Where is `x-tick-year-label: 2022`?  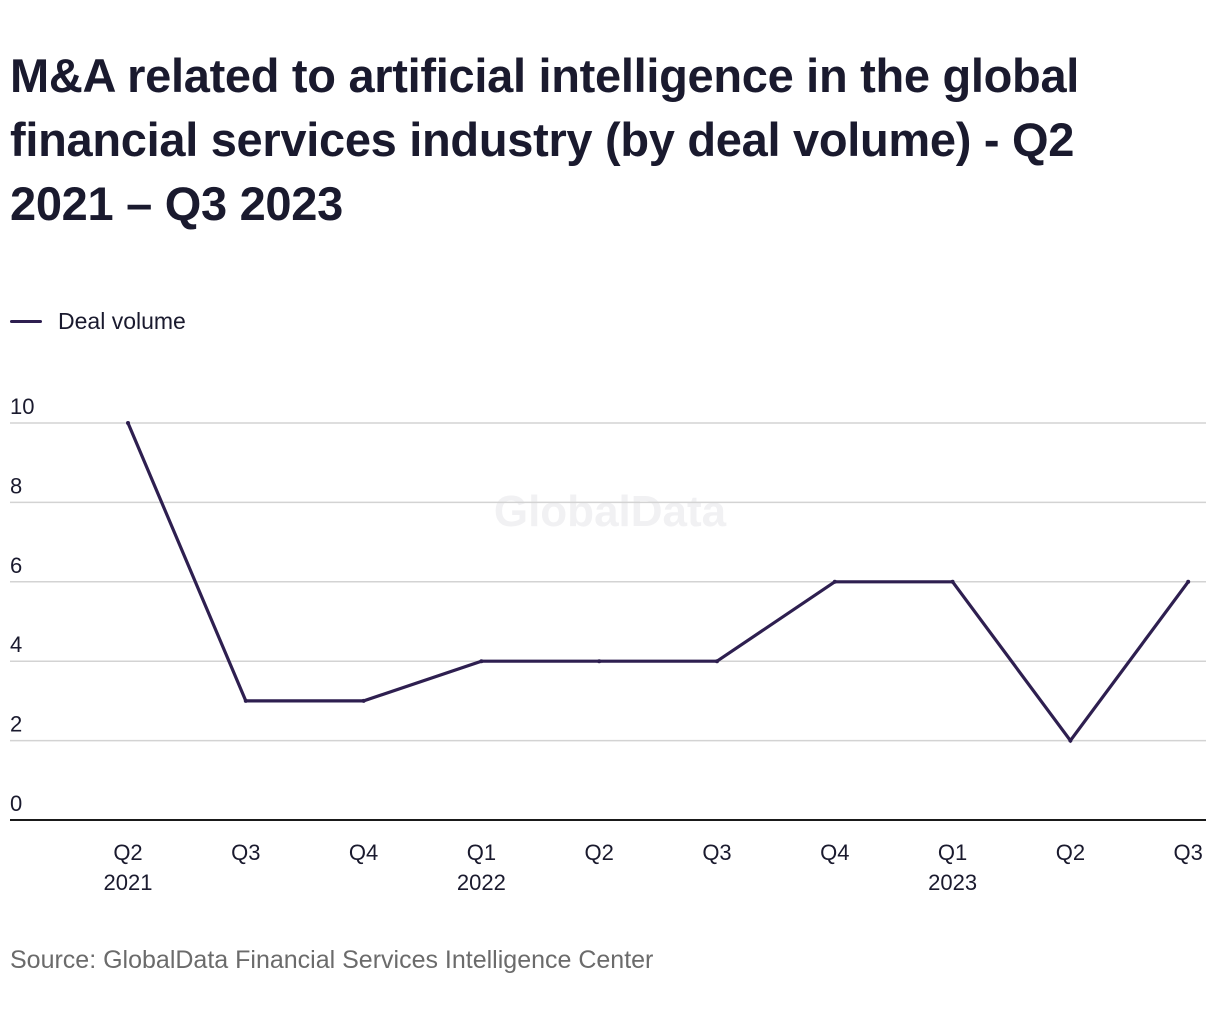
x-tick-year-label: 2022 is located at coordinates (481, 882).